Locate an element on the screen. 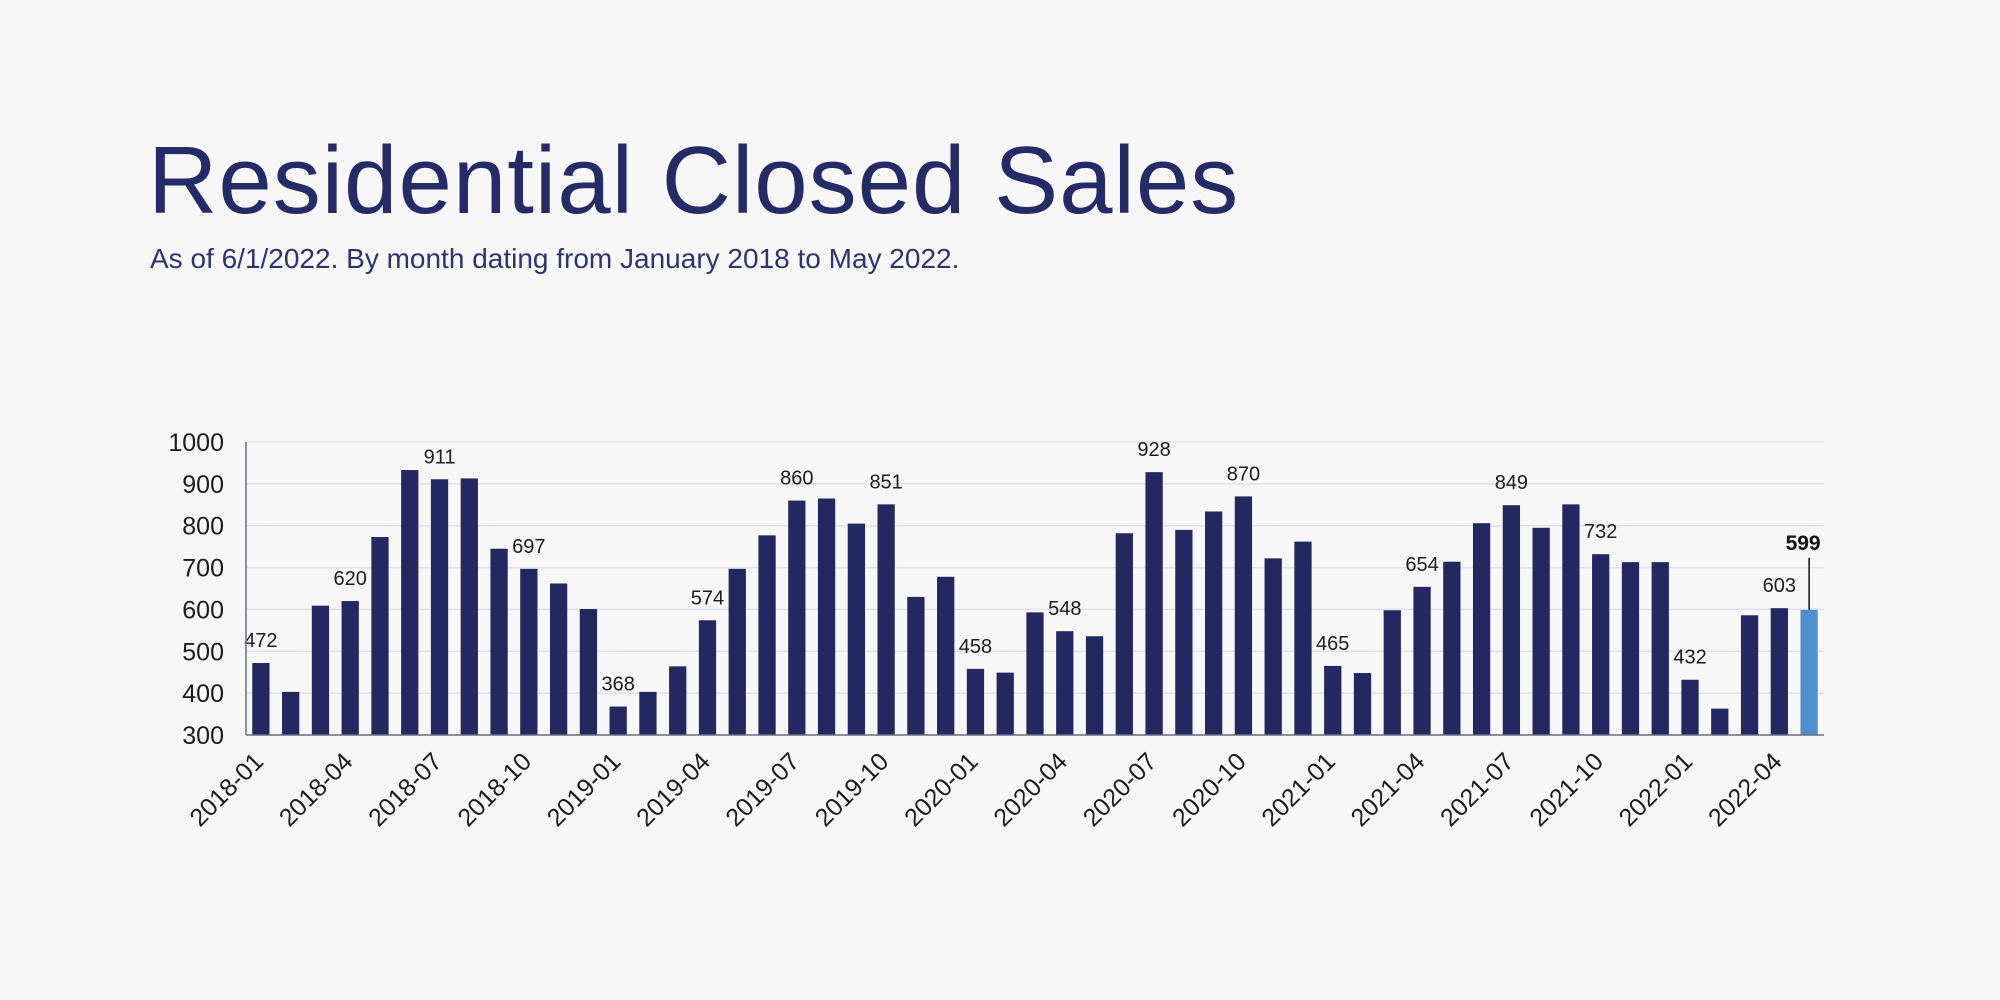 Image resolution: width=2000 pixels, height=1000 pixels. data-label: 851 is located at coordinates (885, 482).